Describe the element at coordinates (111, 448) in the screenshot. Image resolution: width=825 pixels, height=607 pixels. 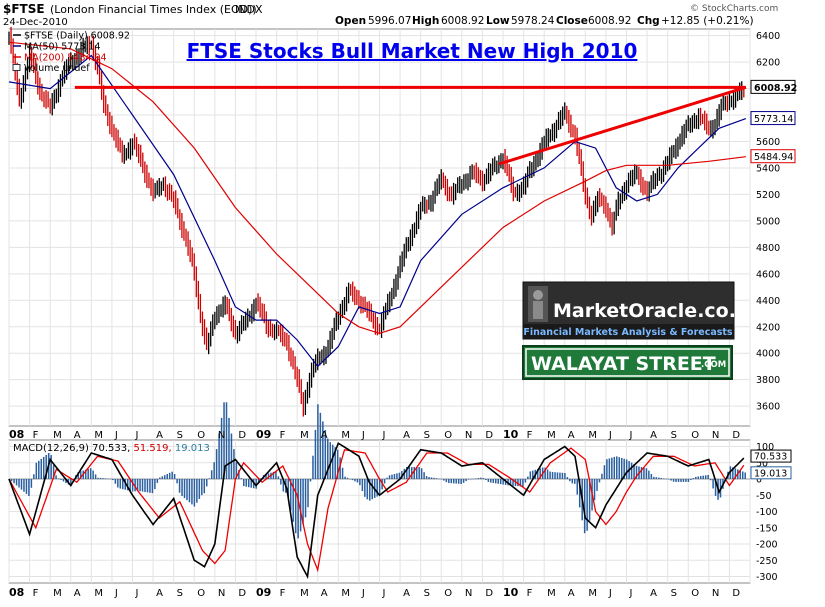
I see `macd-legend: MACD(12,26,9) 70.533, 51.519, 19.013` at that location.